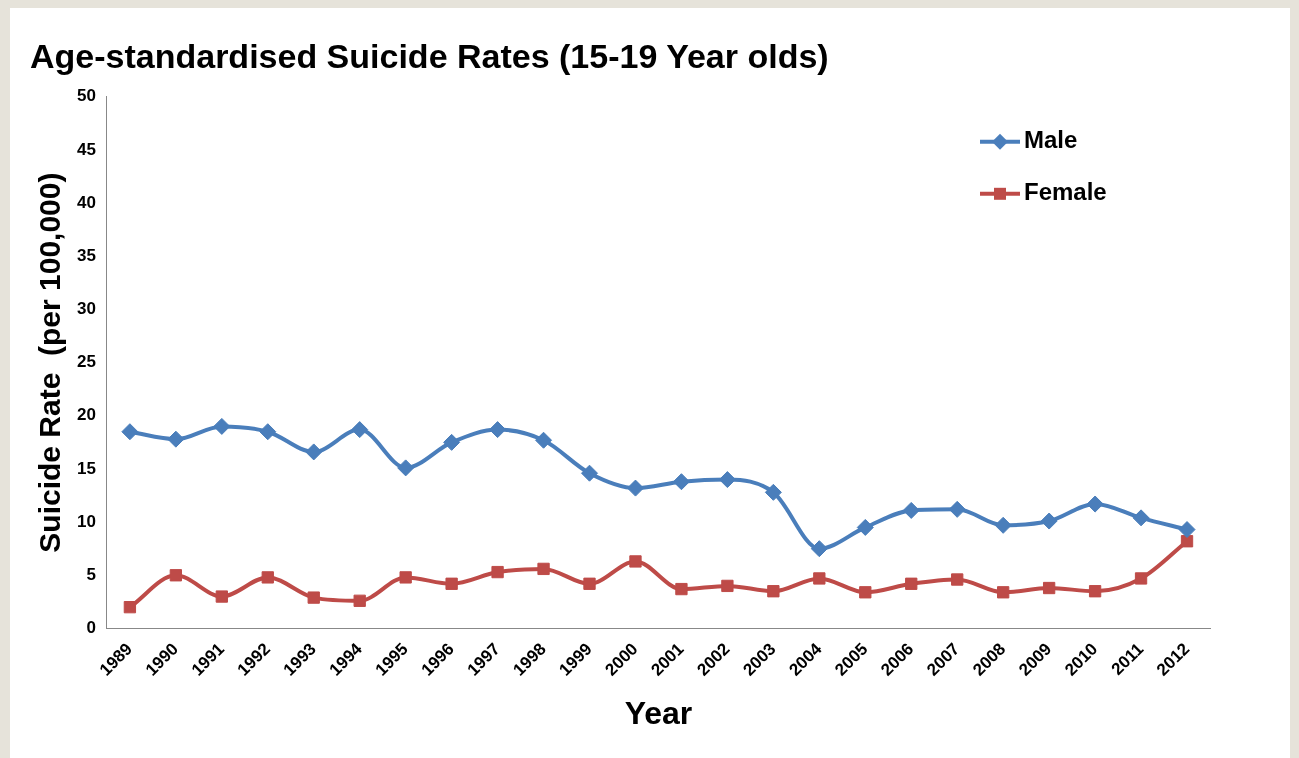 This screenshot has height=758, width=1299. I want to click on y-tick-label: 25, so click(86, 362).